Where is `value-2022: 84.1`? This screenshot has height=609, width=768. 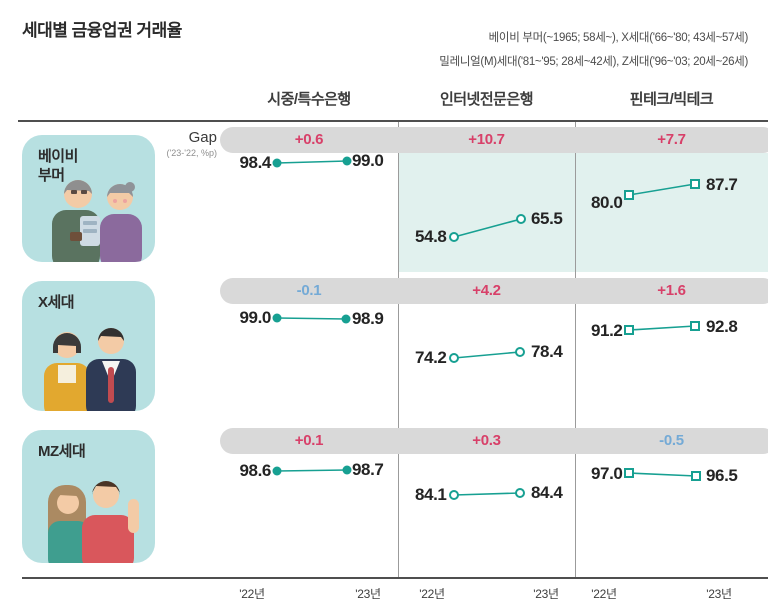 value-2022: 84.1 is located at coordinates (431, 494).